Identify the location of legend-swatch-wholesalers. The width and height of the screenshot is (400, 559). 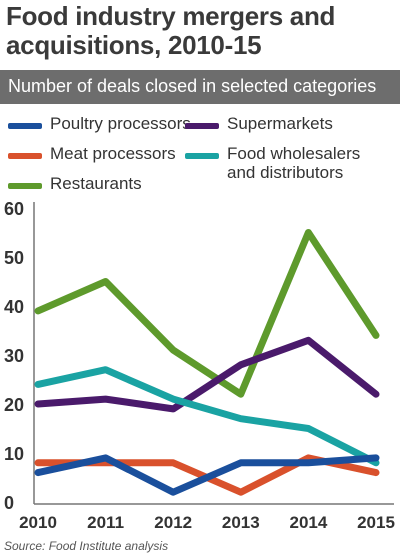
(202, 156).